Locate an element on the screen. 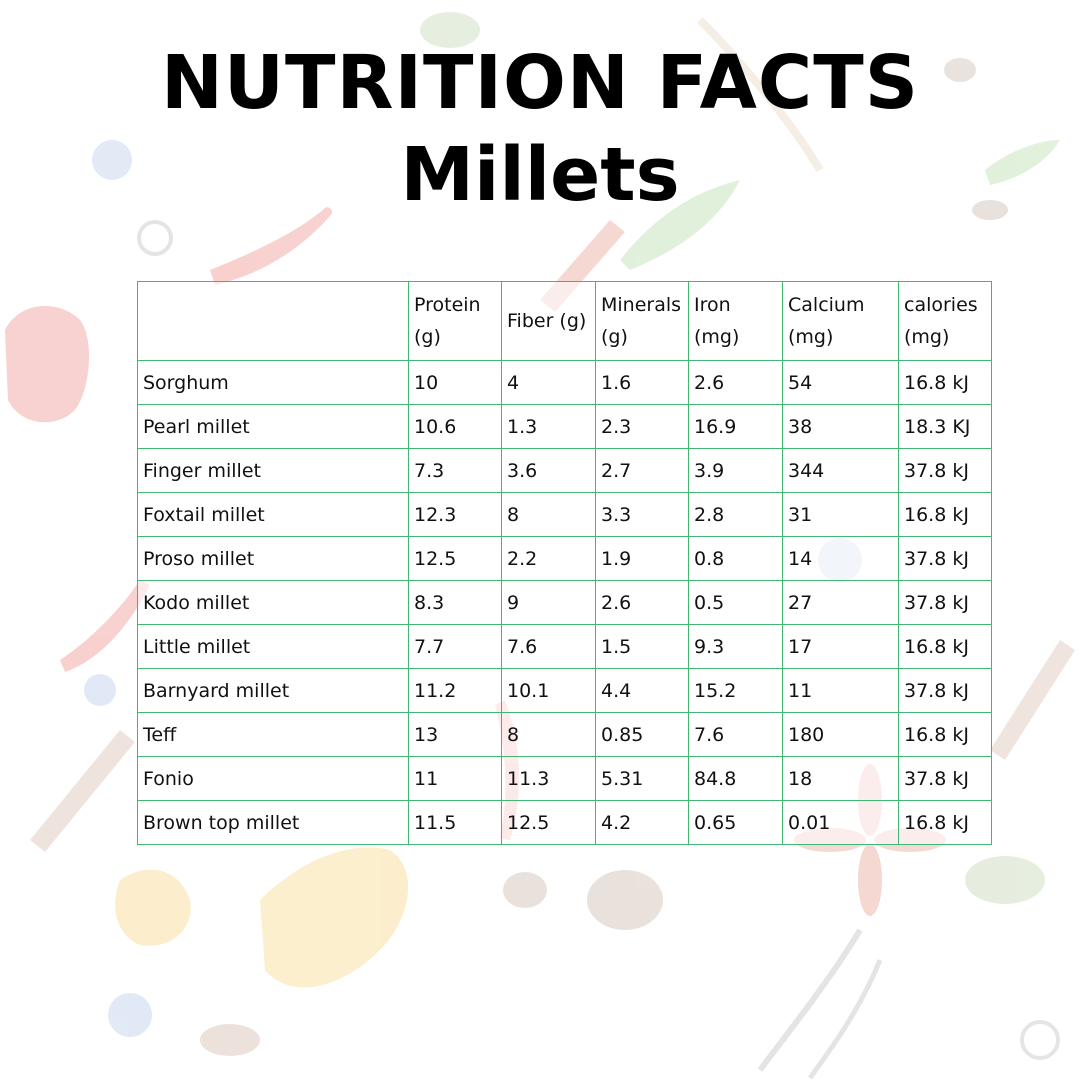 The width and height of the screenshot is (1080, 1080). cell-millet-name: Barnyard millet is located at coordinates (273, 690).